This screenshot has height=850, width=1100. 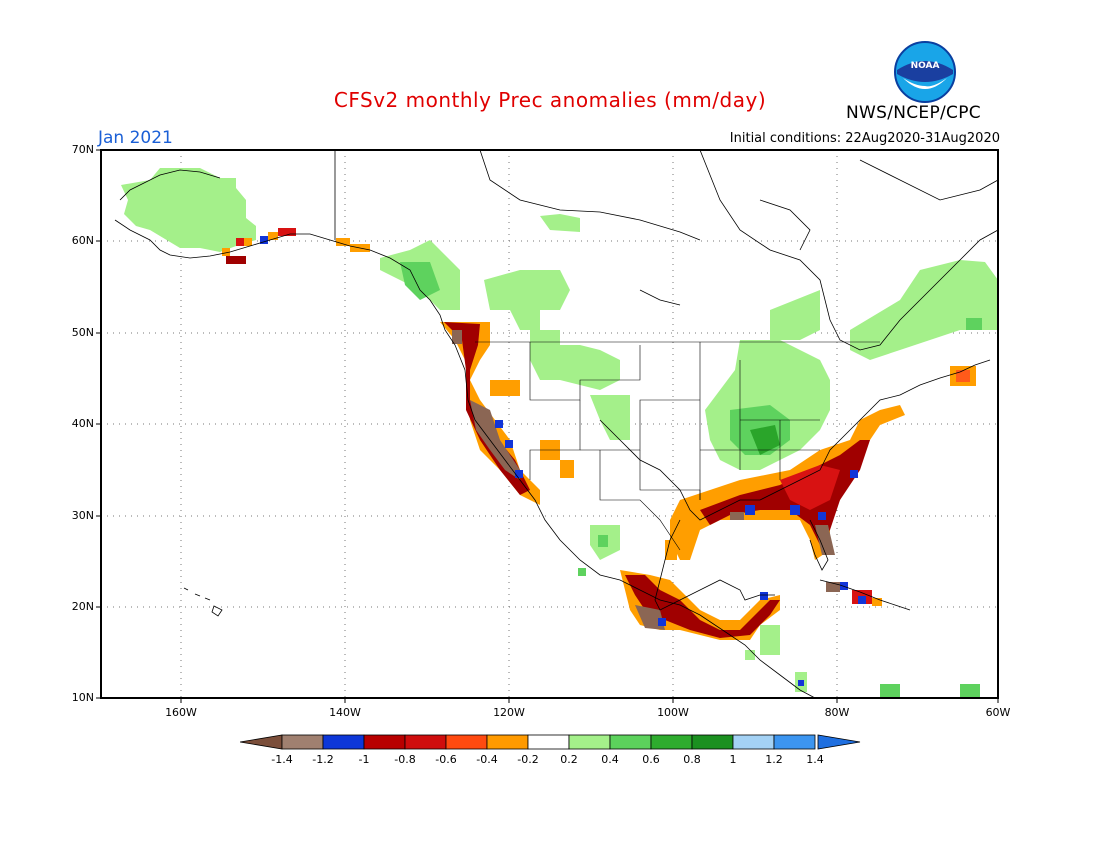 I want to click on colorbar-high-arrow, so click(x=839, y=742).